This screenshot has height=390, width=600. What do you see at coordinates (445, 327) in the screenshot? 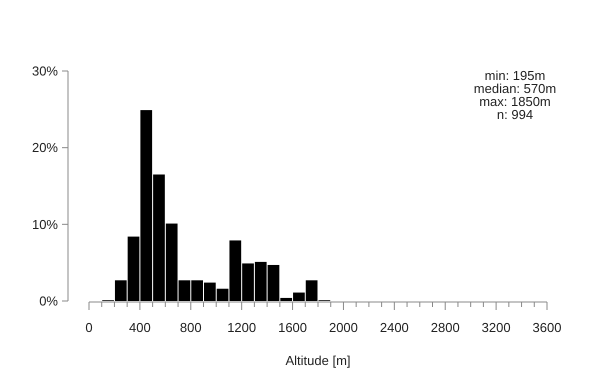
I see `x-tick-label: 2800` at bounding box center [445, 327].